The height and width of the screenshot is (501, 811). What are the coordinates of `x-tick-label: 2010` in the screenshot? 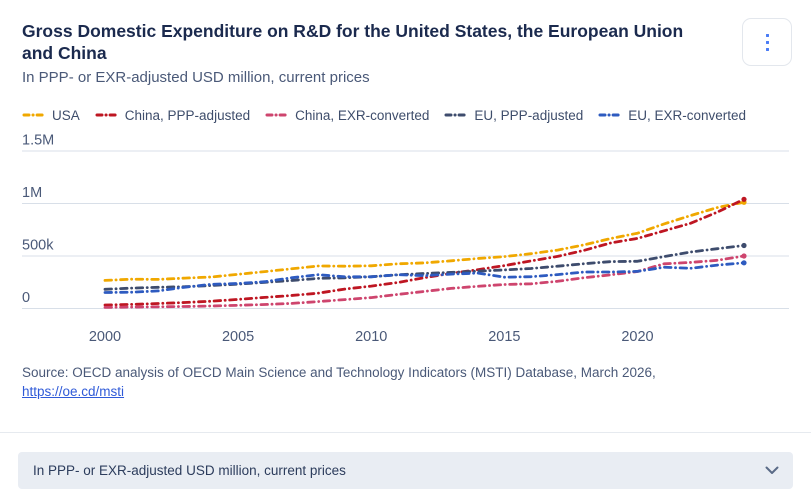 It's located at (371, 337).